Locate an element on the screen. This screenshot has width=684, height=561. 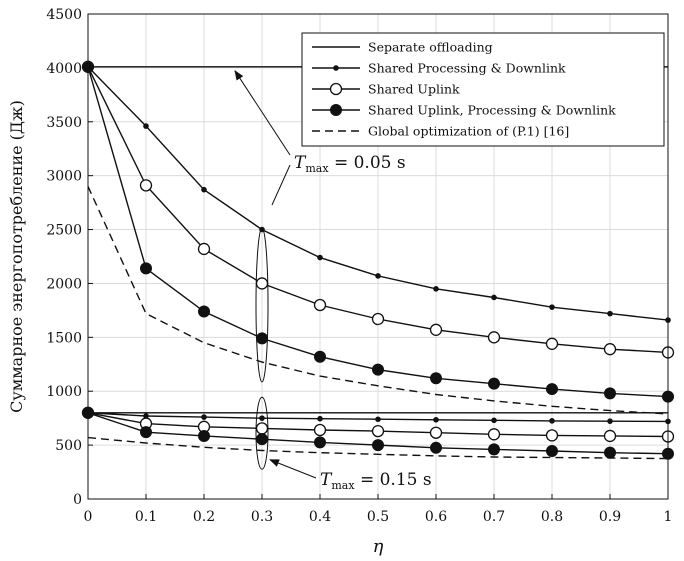
legend-entry: Shared Processing & Downlink is located at coordinates (439, 68).